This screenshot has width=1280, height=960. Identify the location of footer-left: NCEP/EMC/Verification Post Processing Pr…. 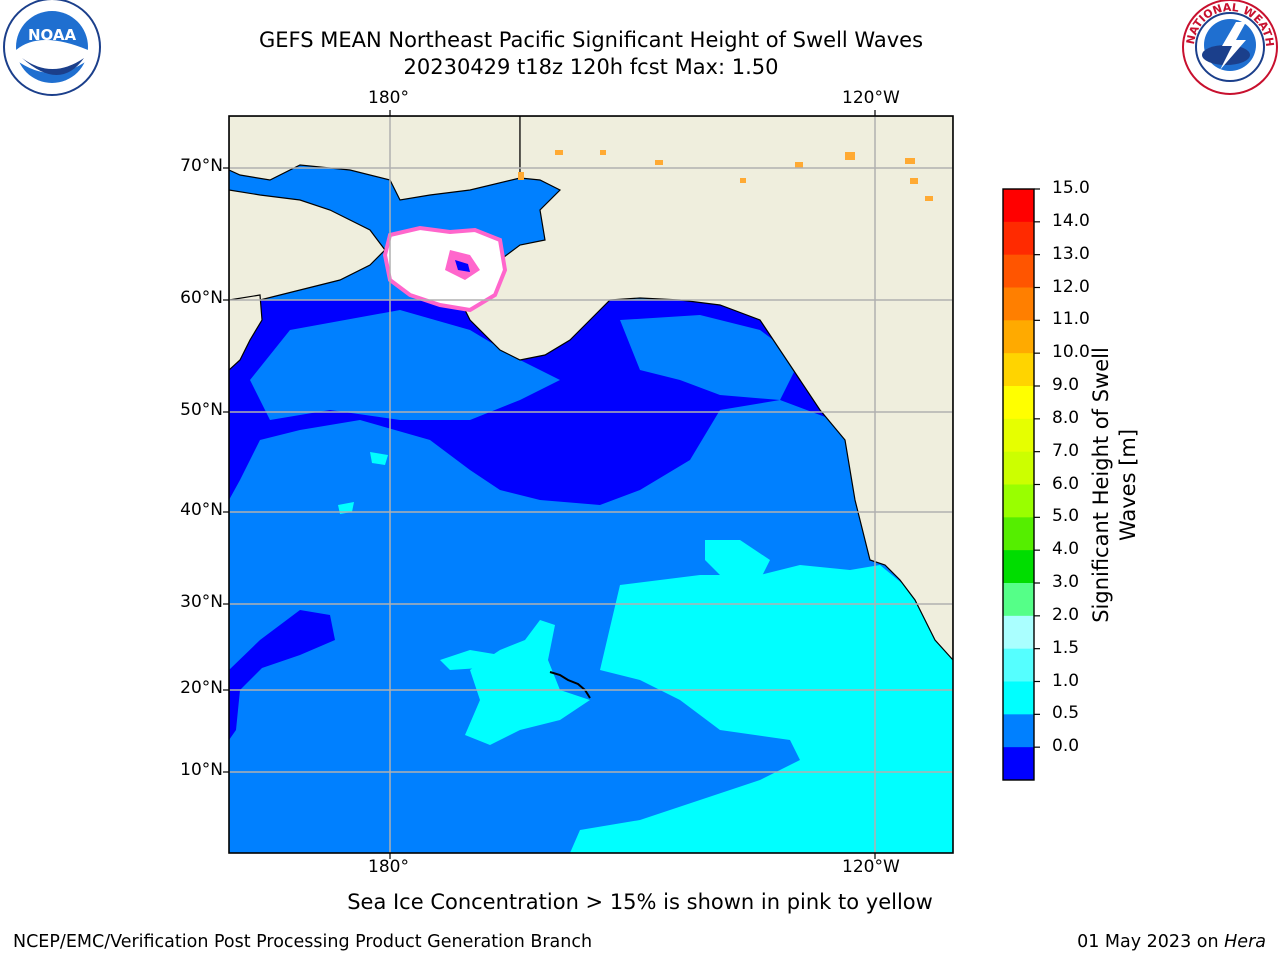
(303, 942).